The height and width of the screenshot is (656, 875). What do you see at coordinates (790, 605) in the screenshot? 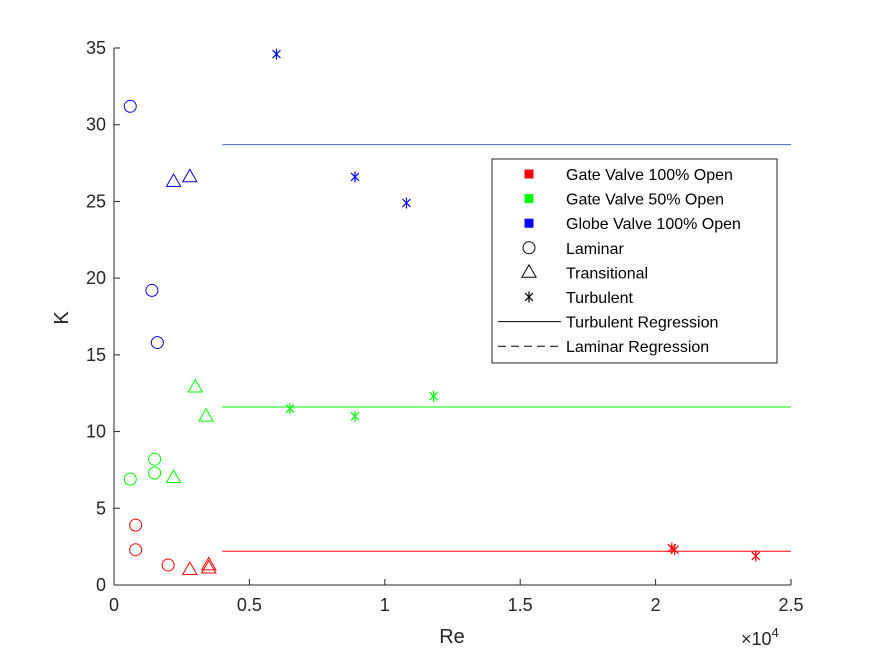
I see `x-tick-label: 2.5` at bounding box center [790, 605].